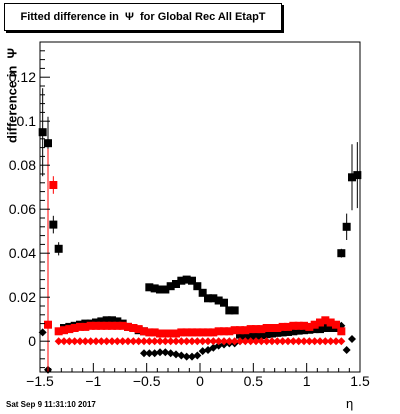 This screenshot has height=414, width=400. What do you see at coordinates (27, 121) in the screenshot?
I see `y-tick-label: 0.1` at bounding box center [27, 121].